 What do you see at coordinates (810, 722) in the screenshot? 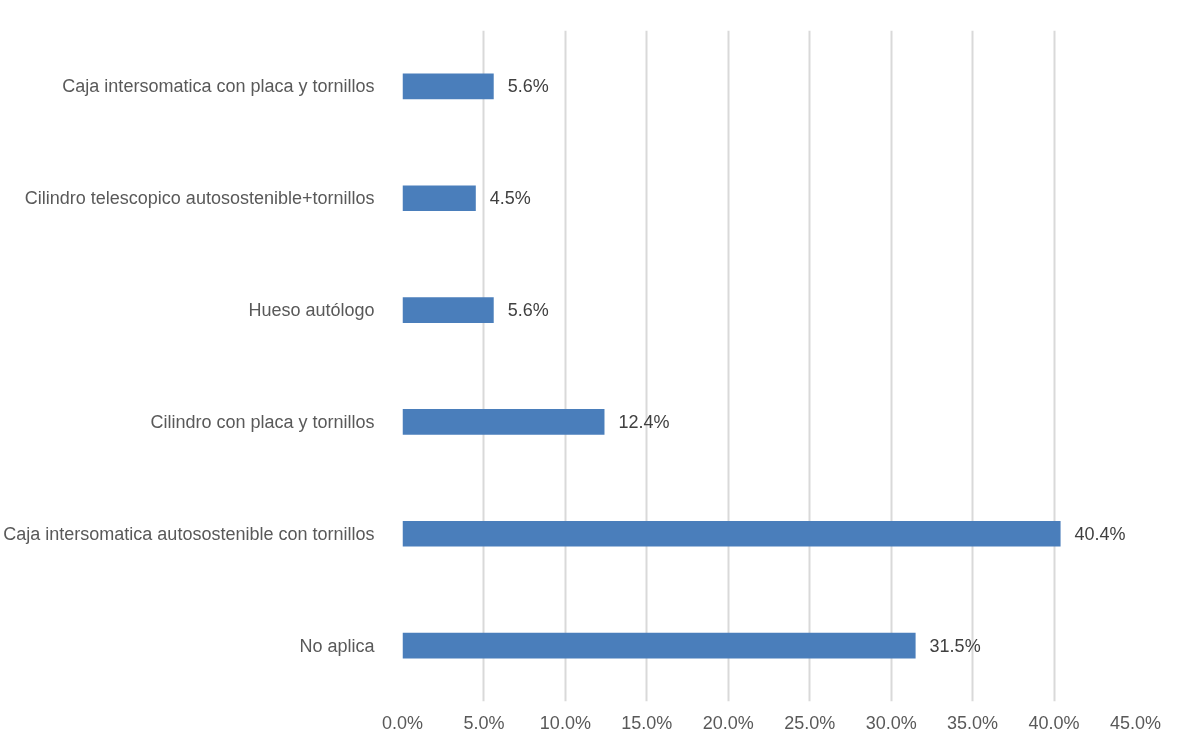
I see `x-tick-label: 25.0%` at bounding box center [810, 722].